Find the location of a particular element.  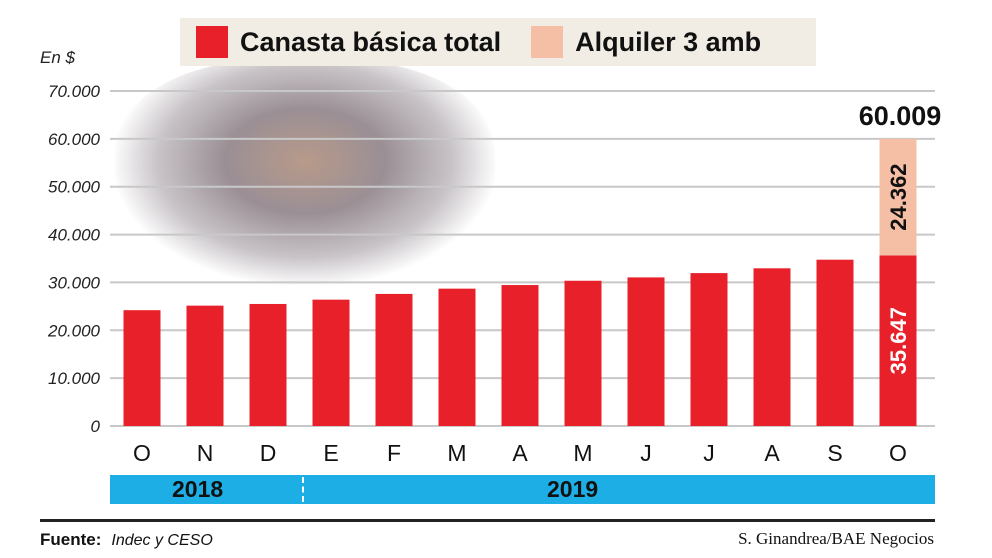

y-tick-label: 40.000 is located at coordinates (74, 235).